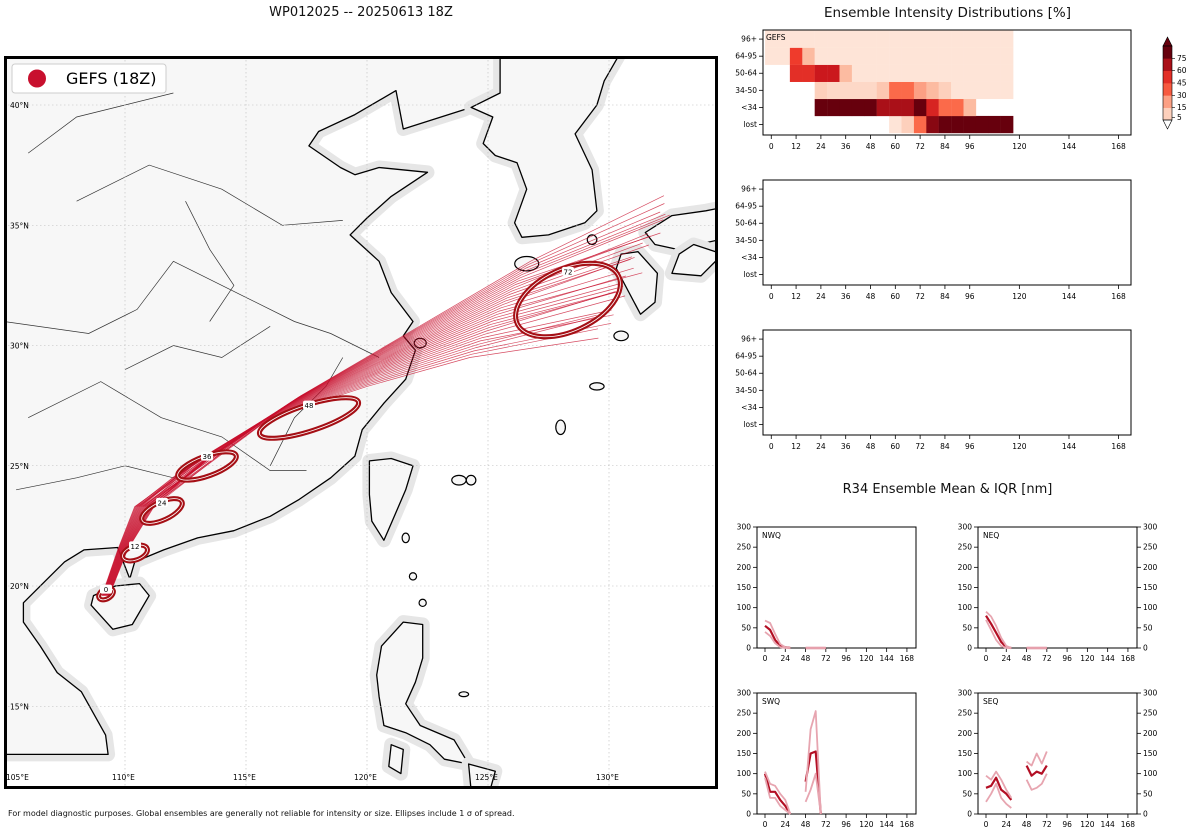 This screenshot has width=1200, height=840. What do you see at coordinates (776, 37) in the screenshot?
I see `panel-name: GEFS` at bounding box center [776, 37].